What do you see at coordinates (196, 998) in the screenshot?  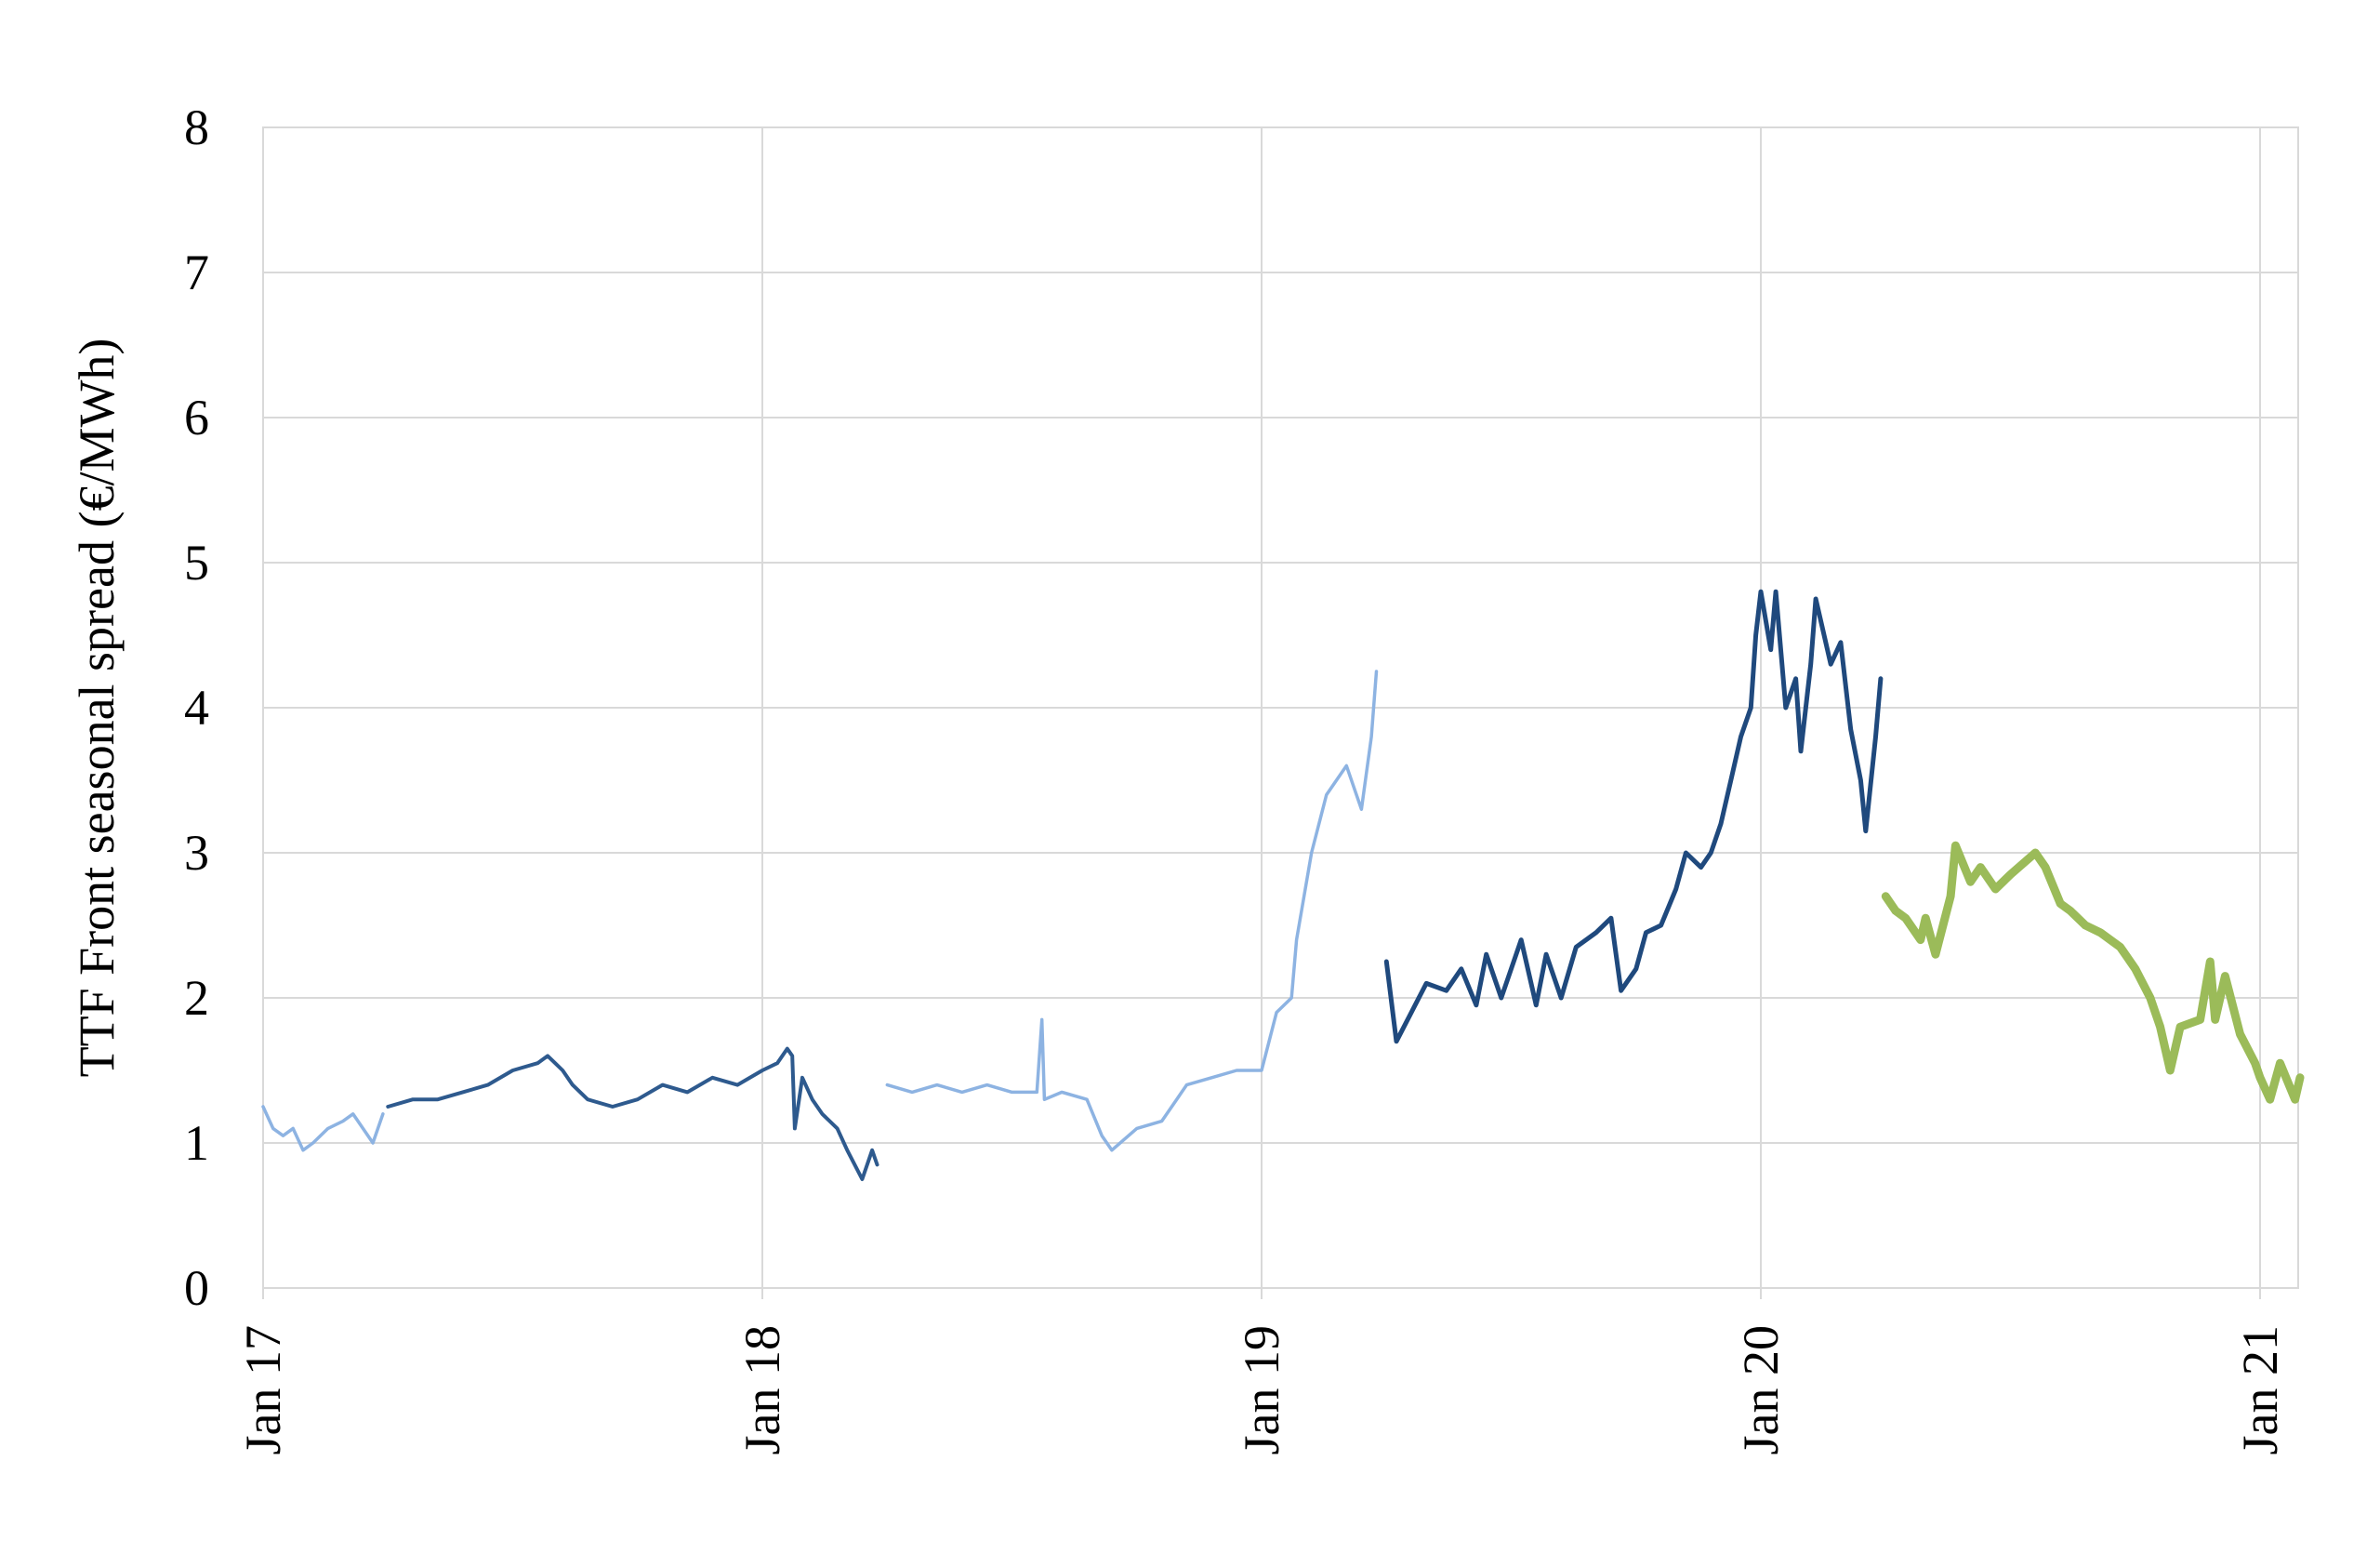 I see `y-tick-label: 2` at bounding box center [196, 998].